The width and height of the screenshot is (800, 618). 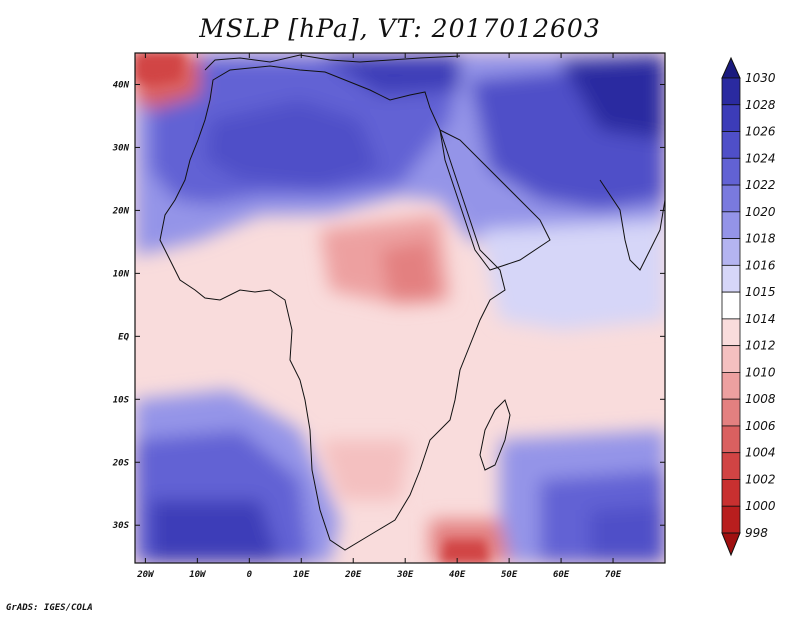 I want to click on south-atlantic-high-core, so click(x=215, y=531).